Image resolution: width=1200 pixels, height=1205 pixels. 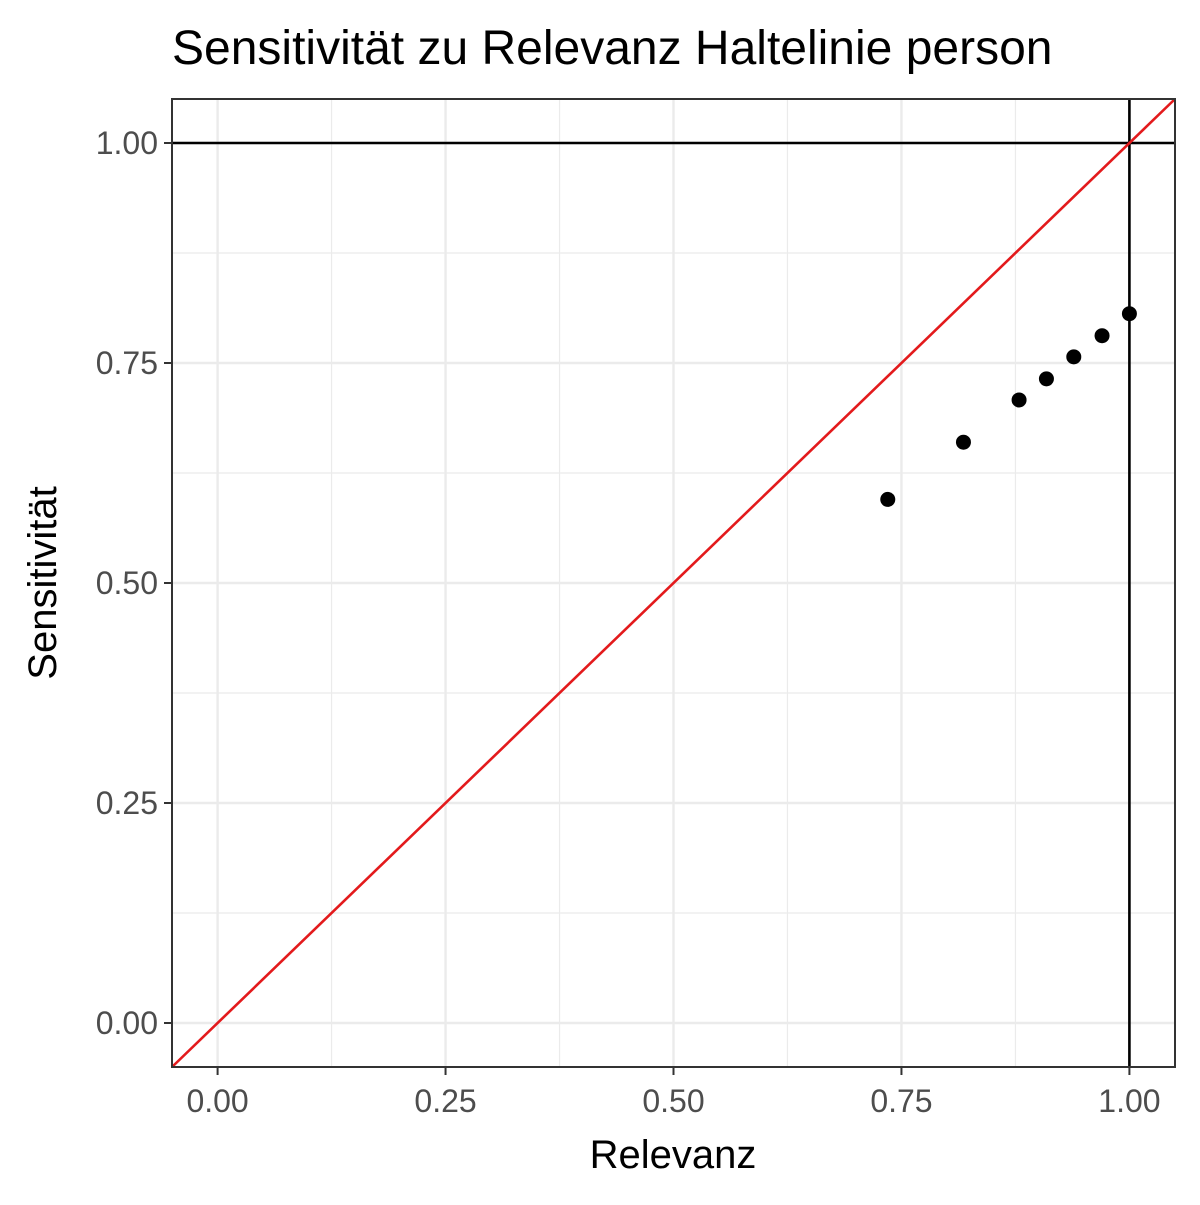 I want to click on y-axis-title: Sensitivität, so click(x=43, y=582).